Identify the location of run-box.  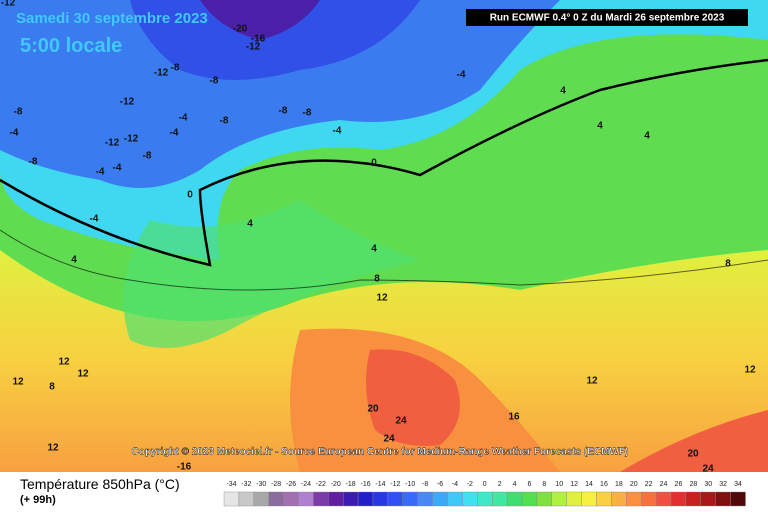
(607, 17).